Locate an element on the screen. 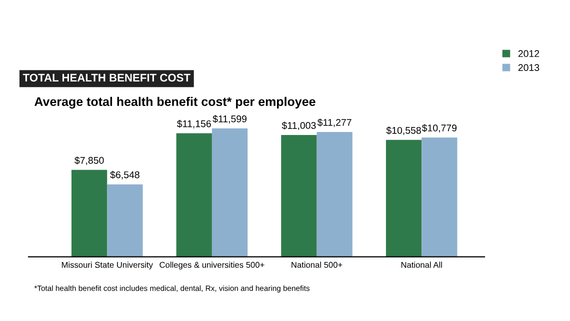 Image resolution: width=570 pixels, height=321 pixels. data-label: $11,599 is located at coordinates (229, 119).